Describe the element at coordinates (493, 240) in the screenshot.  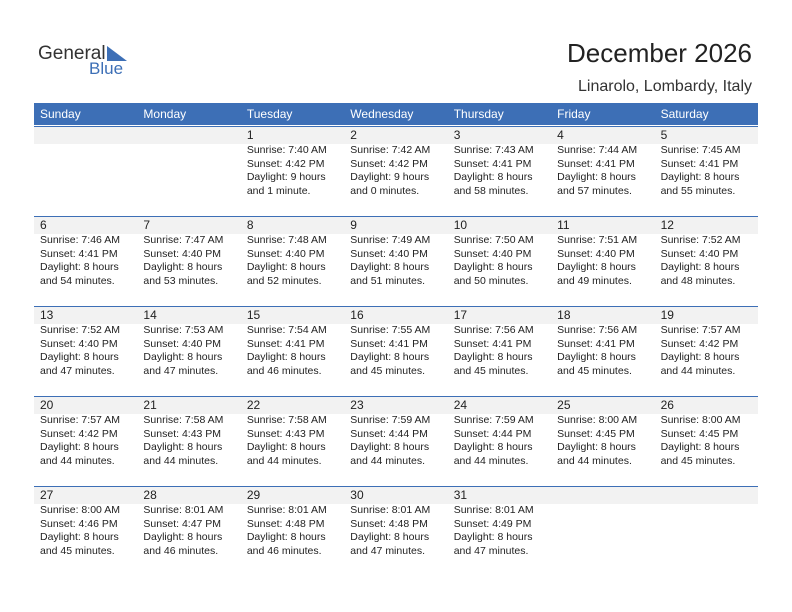
I see `day-info: Sunrise: 7:50 AM` at that location.